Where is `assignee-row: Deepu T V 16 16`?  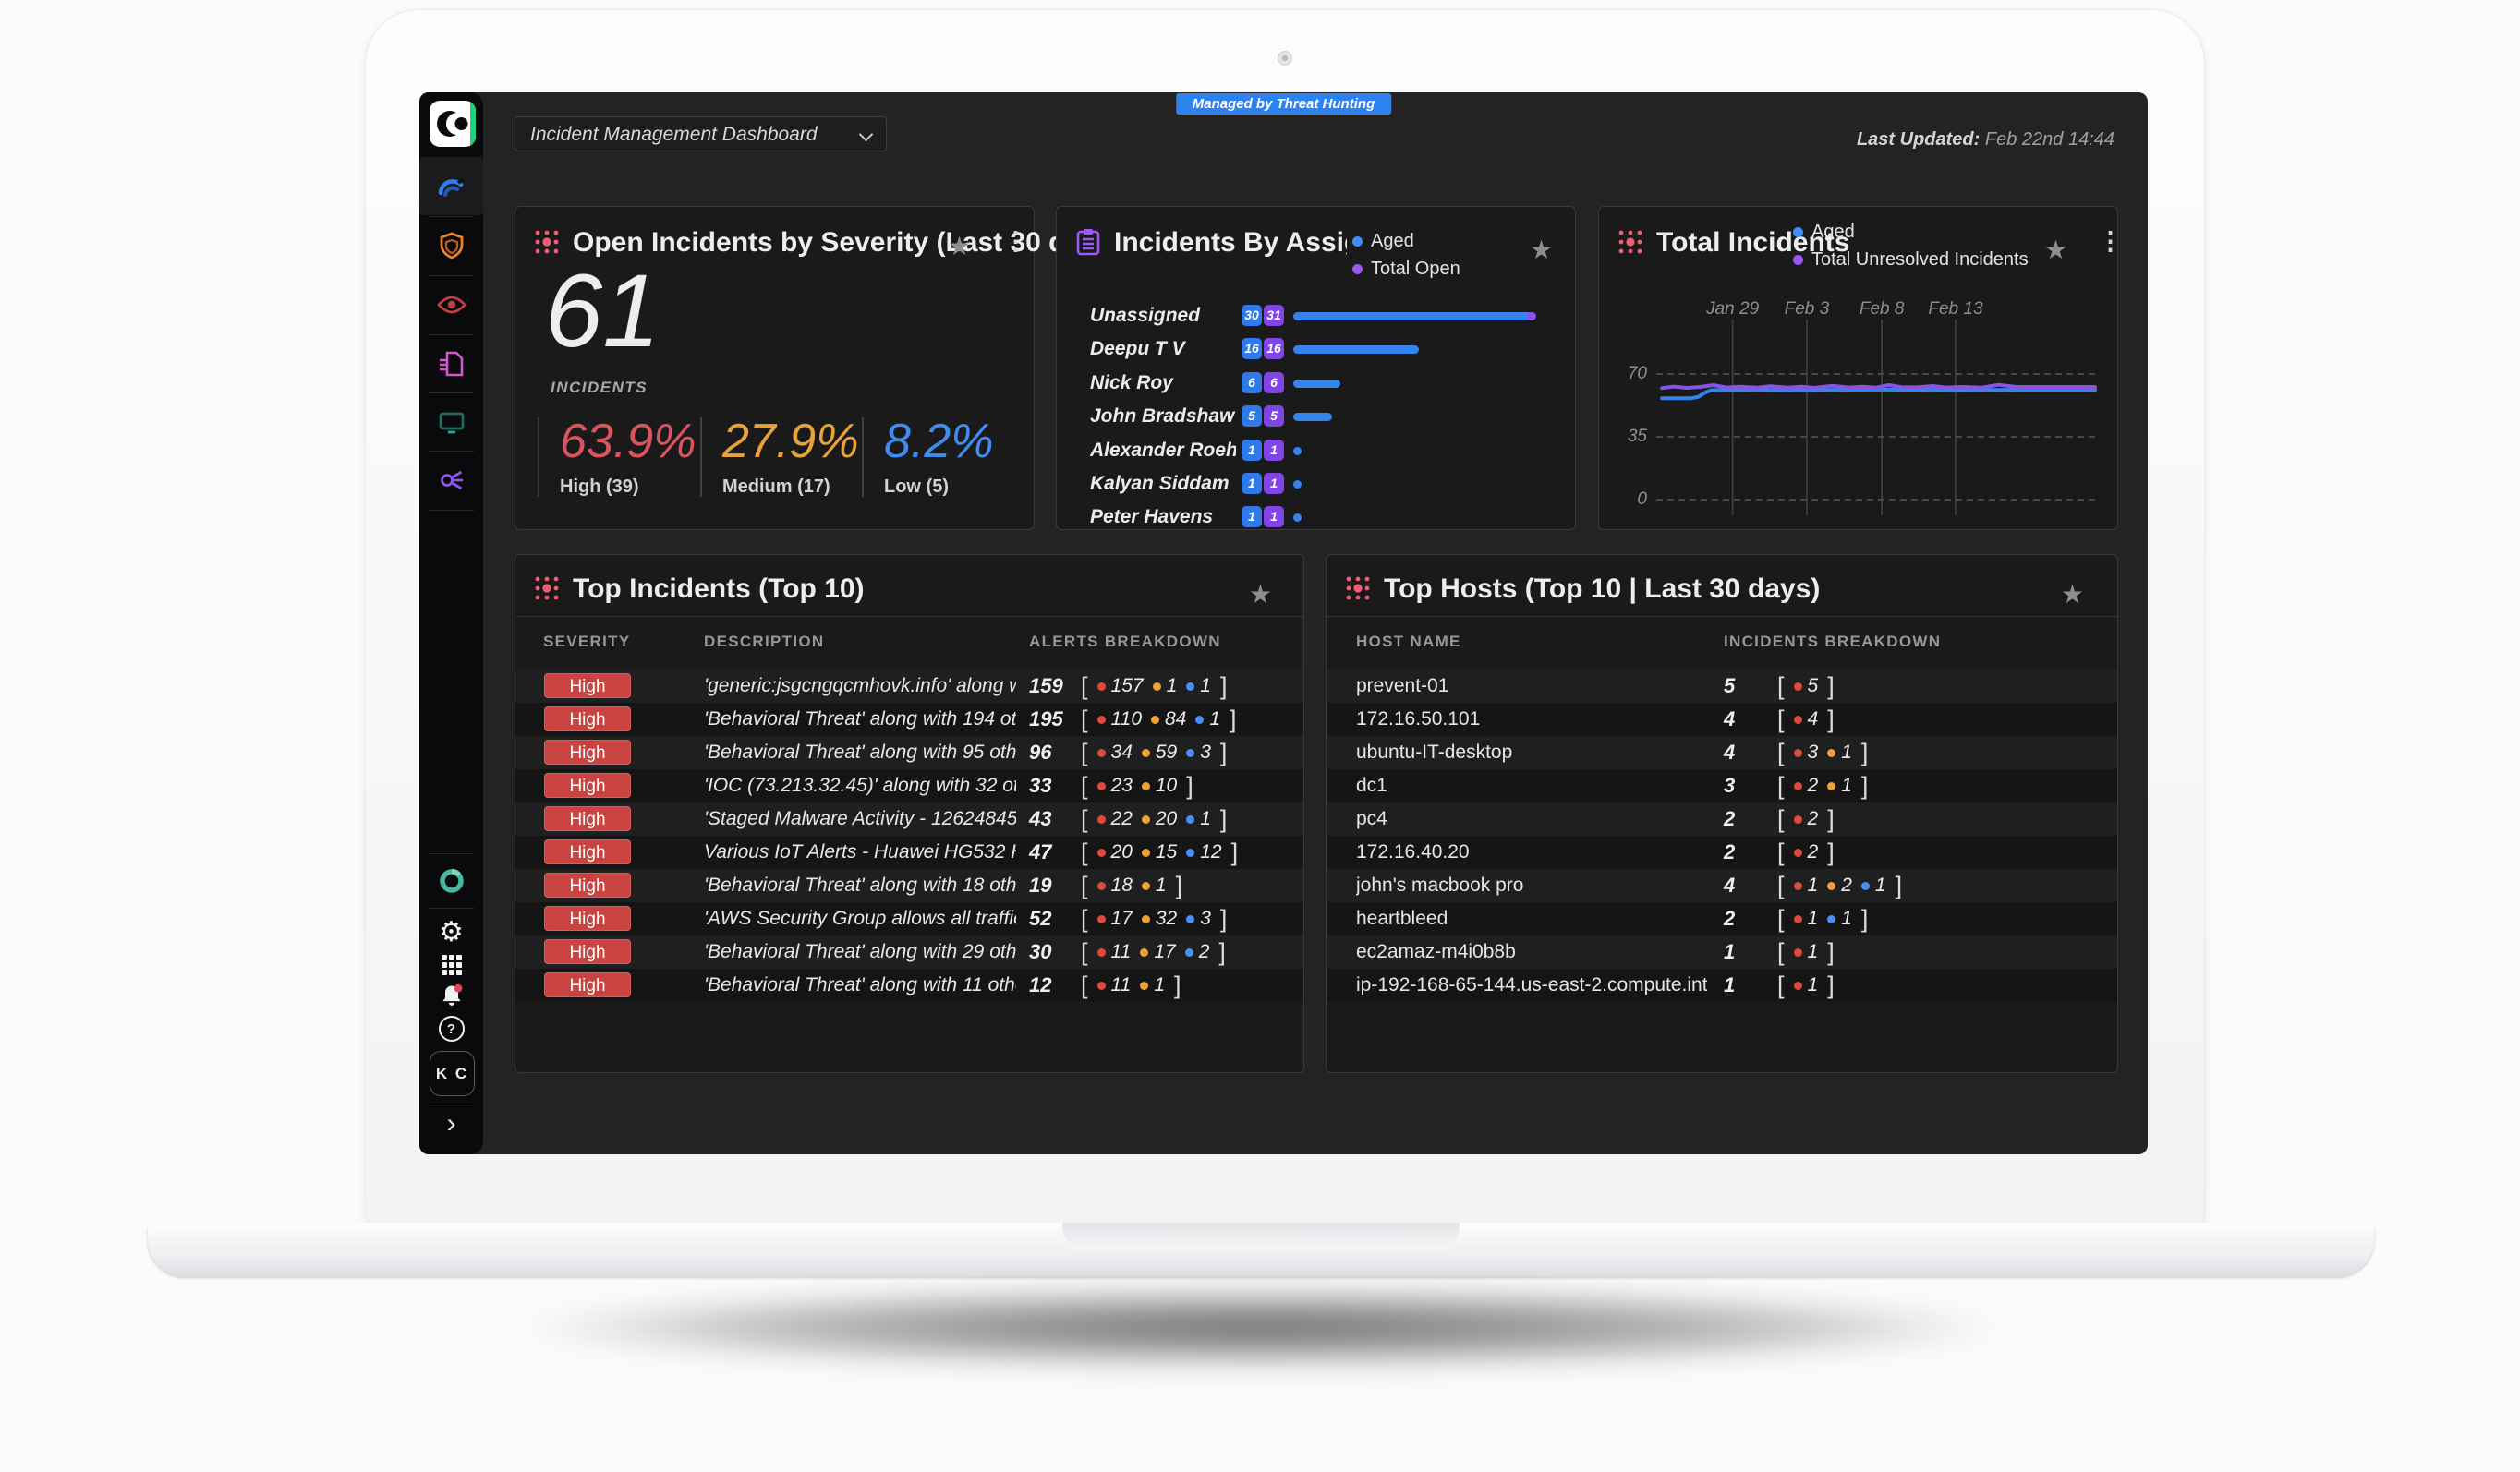 assignee-row: Deepu T V 16 16 is located at coordinates (1316, 350).